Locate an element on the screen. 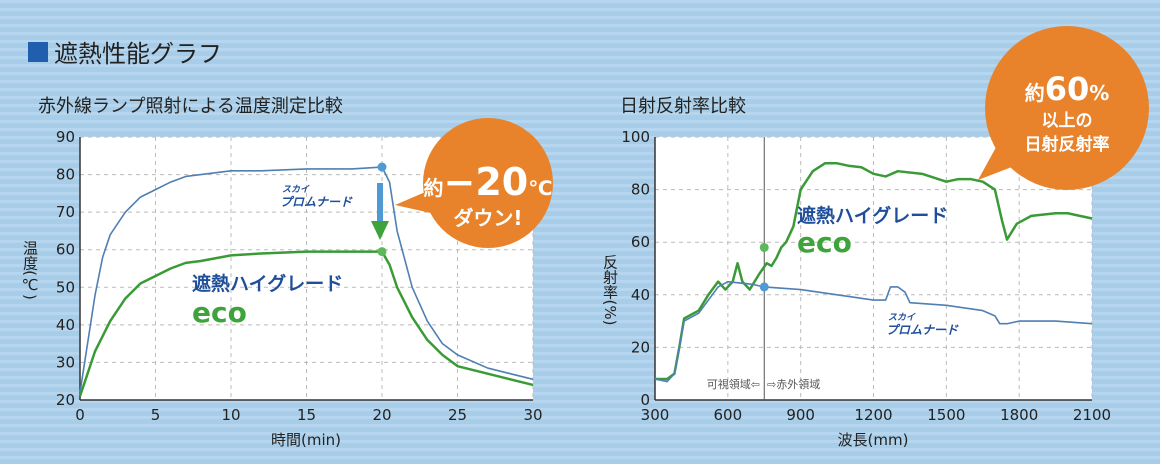  x-tick-label: 10 is located at coordinates (230, 415).